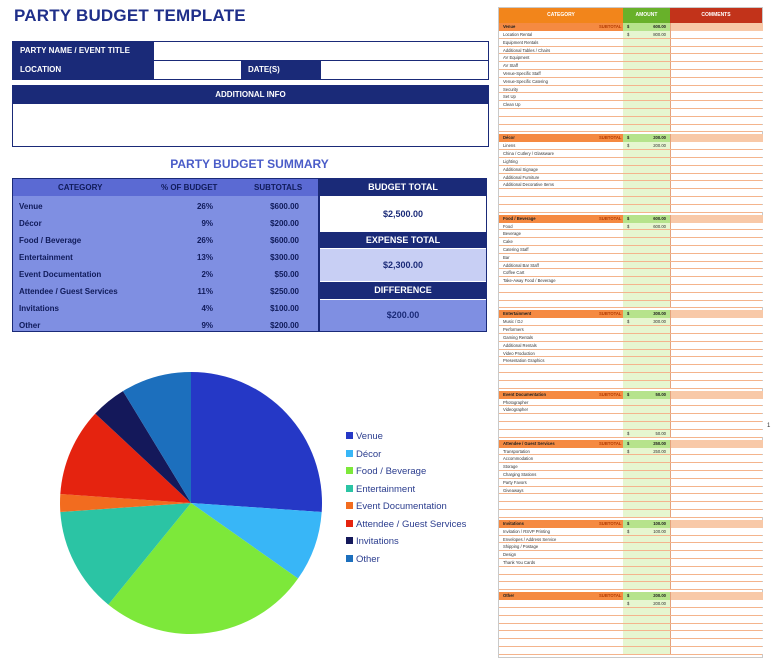 The width and height of the screenshot is (771, 665). Describe the element at coordinates (250, 124) in the screenshot. I see `additional-info-input` at that location.